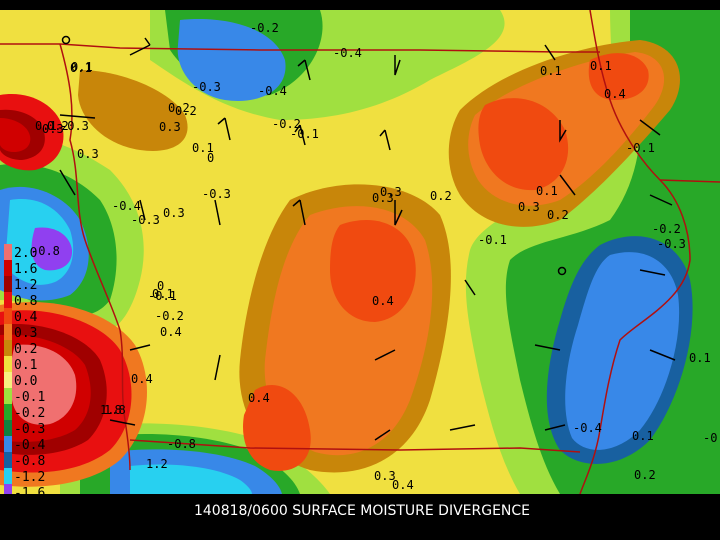 The width and height of the screenshot is (720, 540). I want to click on region-purple-west, so click(52, 249).